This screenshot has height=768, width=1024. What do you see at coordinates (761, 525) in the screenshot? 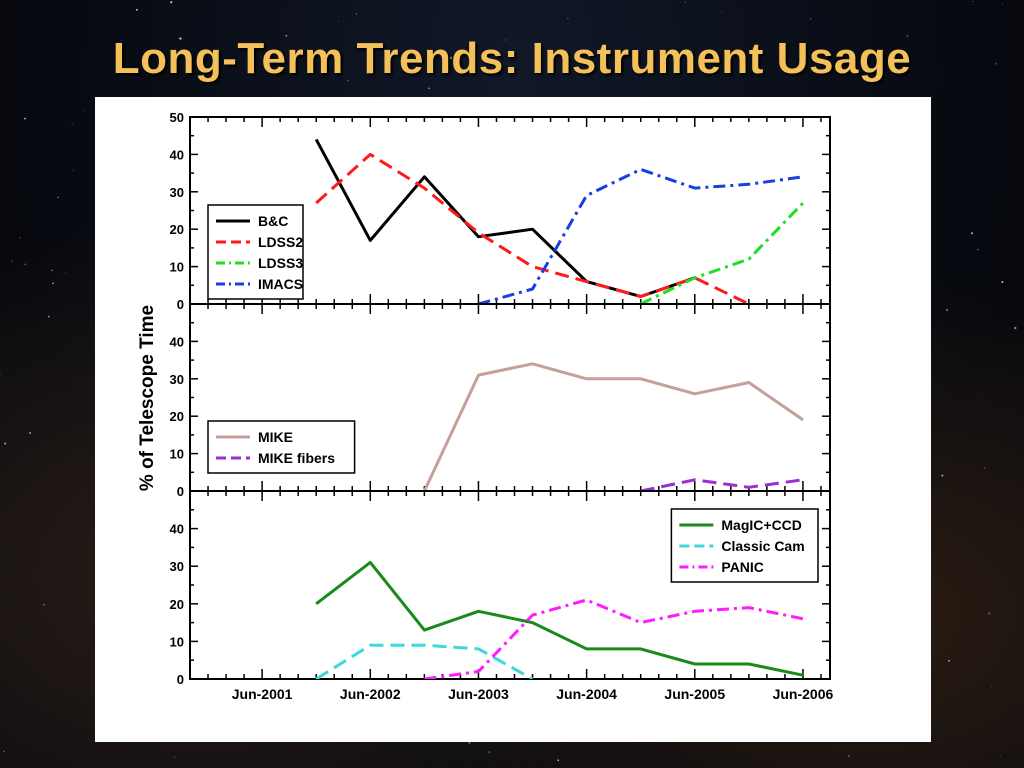
I see `legend-entry: MagIC+CCD` at bounding box center [761, 525].